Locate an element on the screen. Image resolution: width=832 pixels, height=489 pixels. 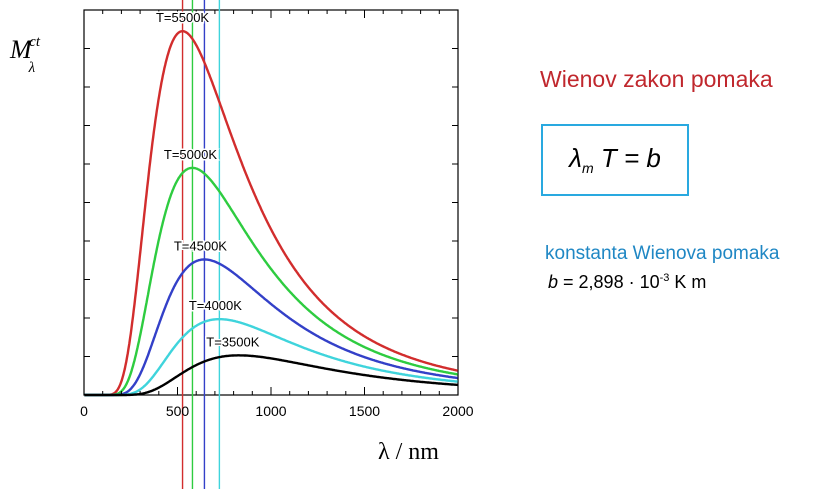
peak-lines is located at coordinates (201, 244).